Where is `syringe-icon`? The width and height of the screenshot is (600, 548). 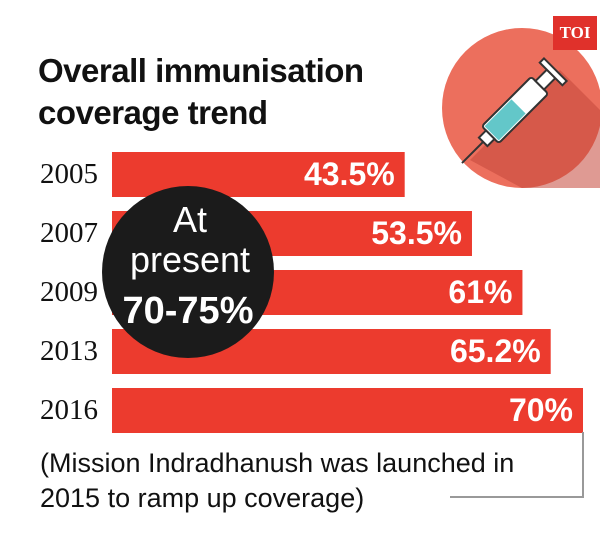
syringe-icon is located at coordinates (521, 108).